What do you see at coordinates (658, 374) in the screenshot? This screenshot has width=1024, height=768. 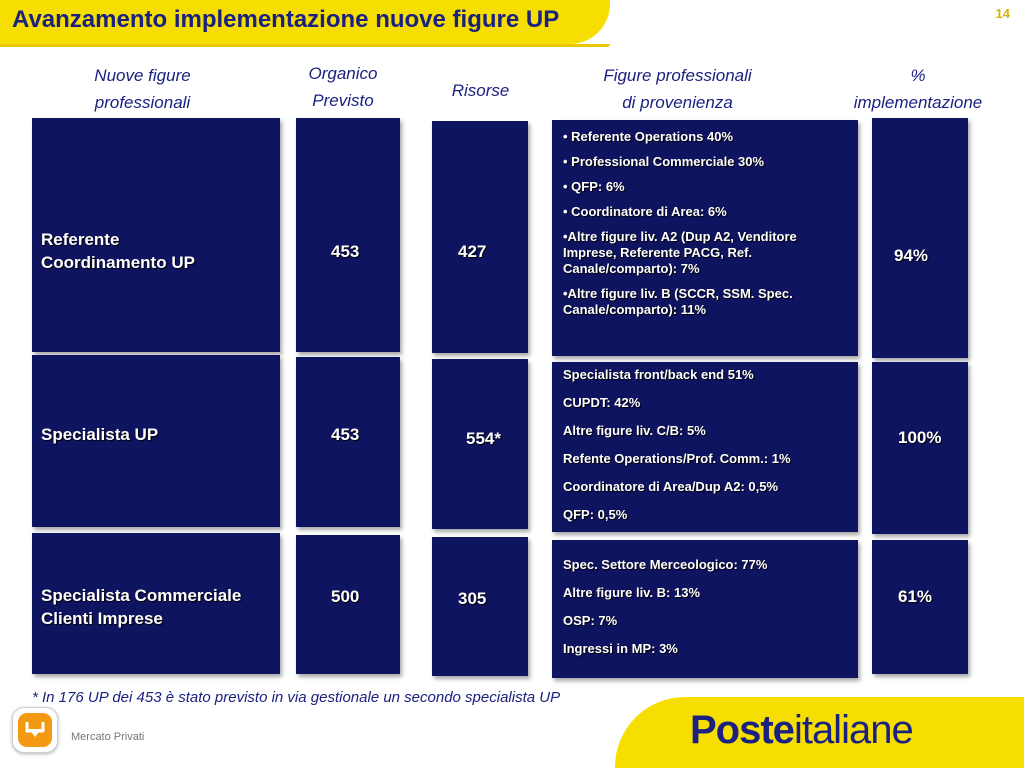 I see `list-item: Specialista front/back end 51%` at bounding box center [658, 374].